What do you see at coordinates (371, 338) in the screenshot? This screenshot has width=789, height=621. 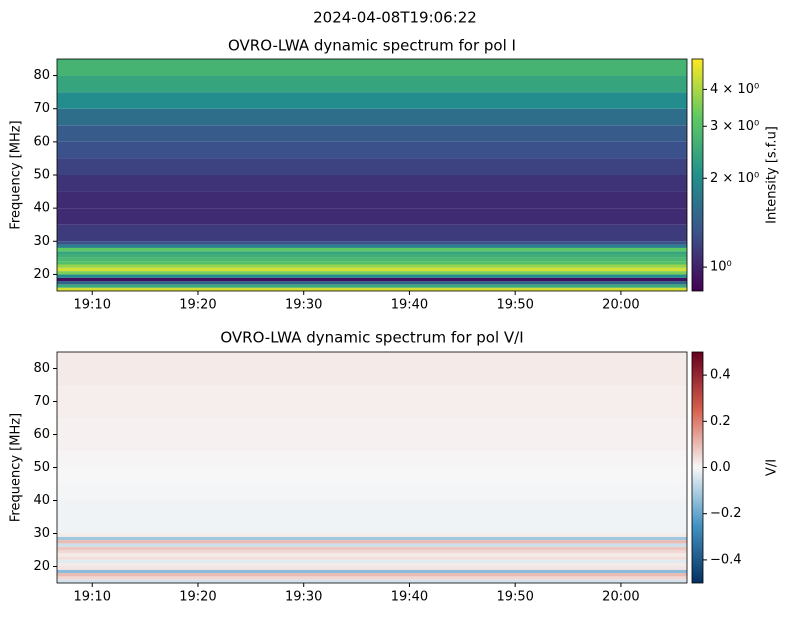 I see `panel-title: OVRO-LWA dynamic spectrum for pol V/I` at bounding box center [371, 338].